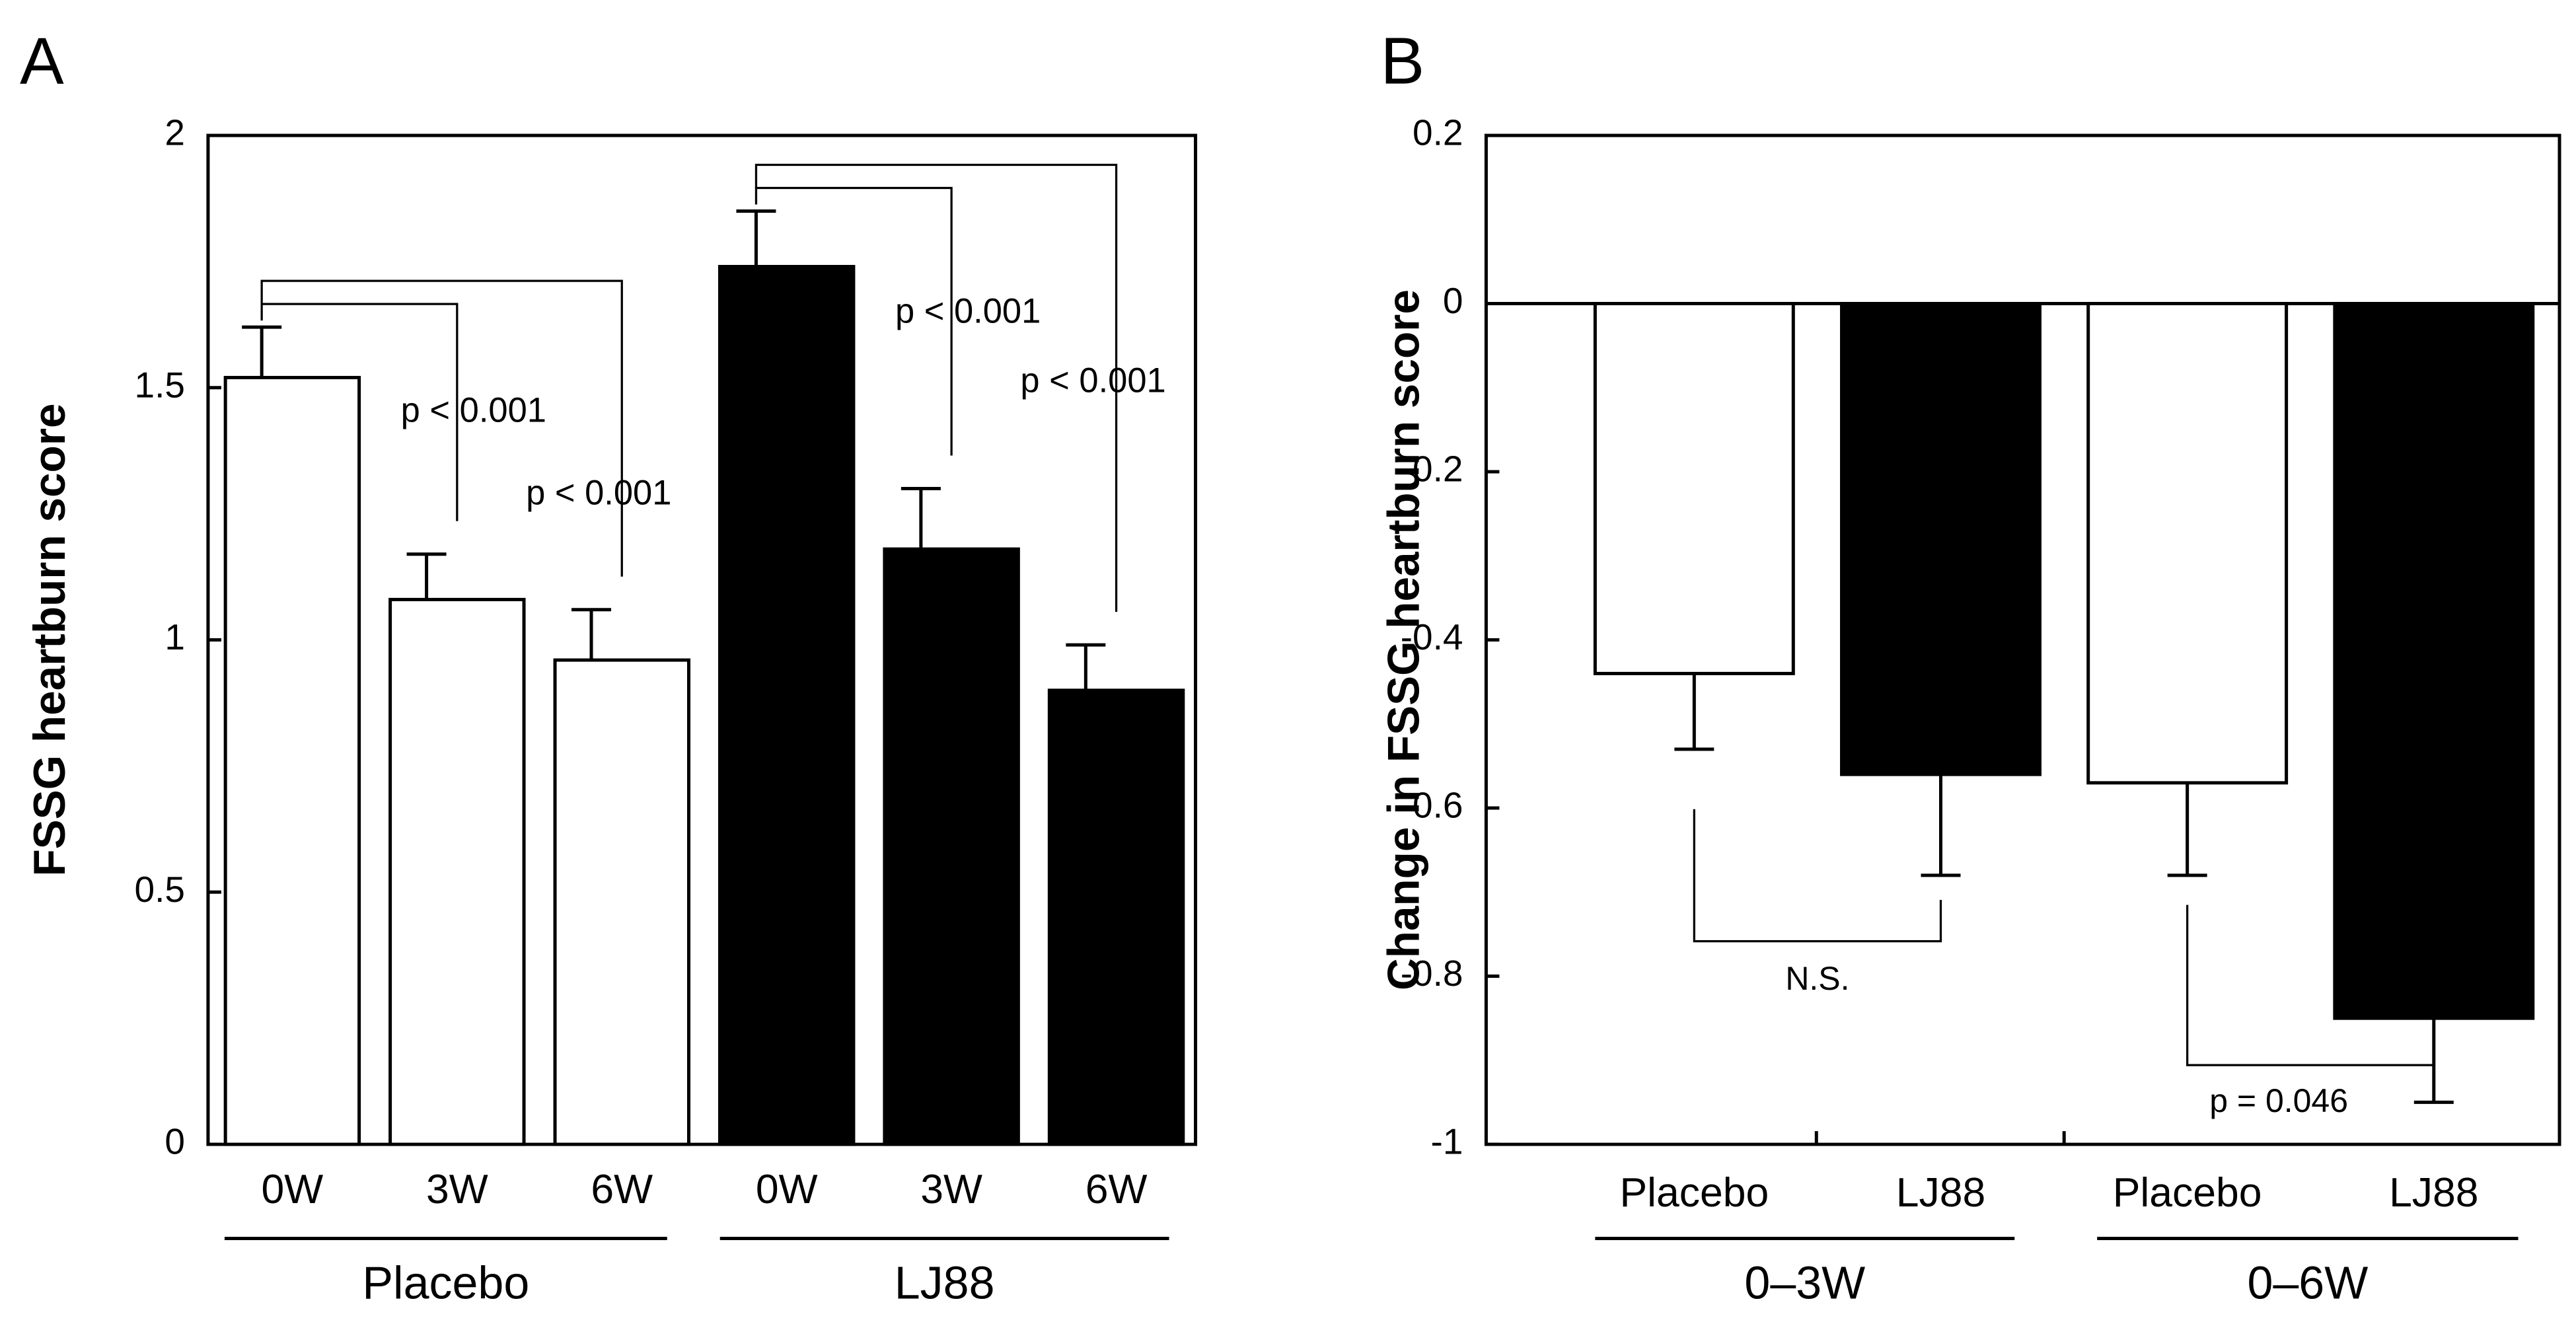 This screenshot has width=2576, height=1326. I want to click on panel-label: B, so click(1402, 61).